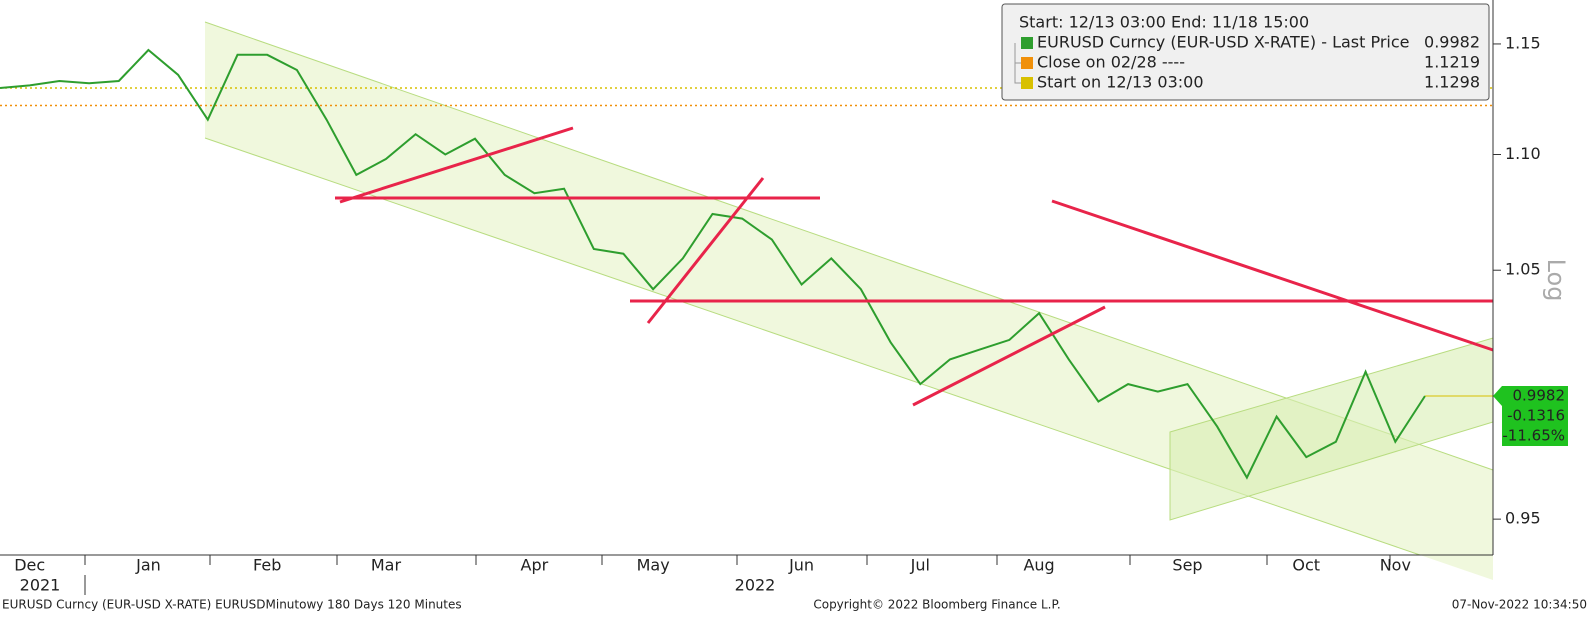 This screenshot has width=1589, height=622. What do you see at coordinates (1523, 42) in the screenshot?
I see `y-tick-label: 1.15` at bounding box center [1523, 42].